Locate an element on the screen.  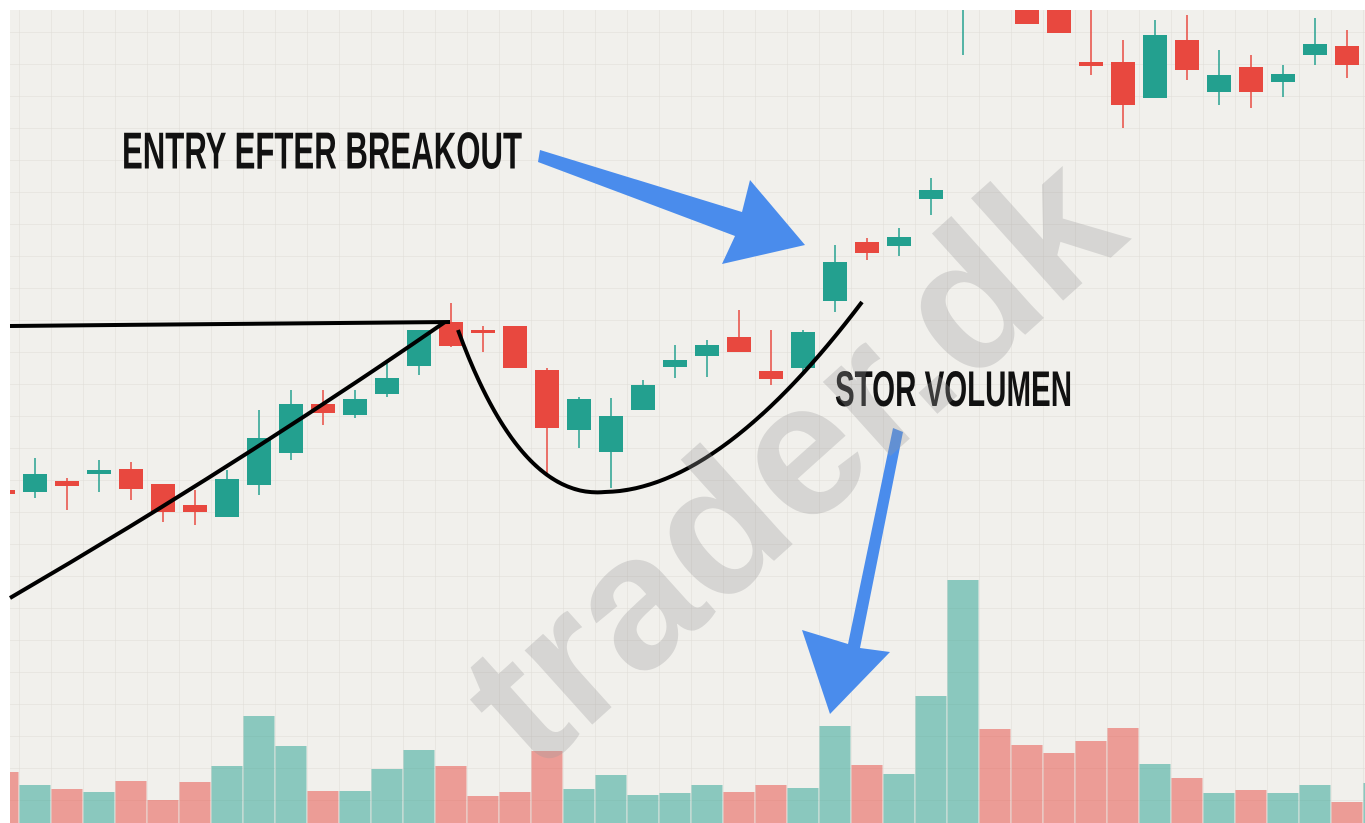
annotation: ENTRY EFTER BREAKOUT is located at coordinates (322, 152).